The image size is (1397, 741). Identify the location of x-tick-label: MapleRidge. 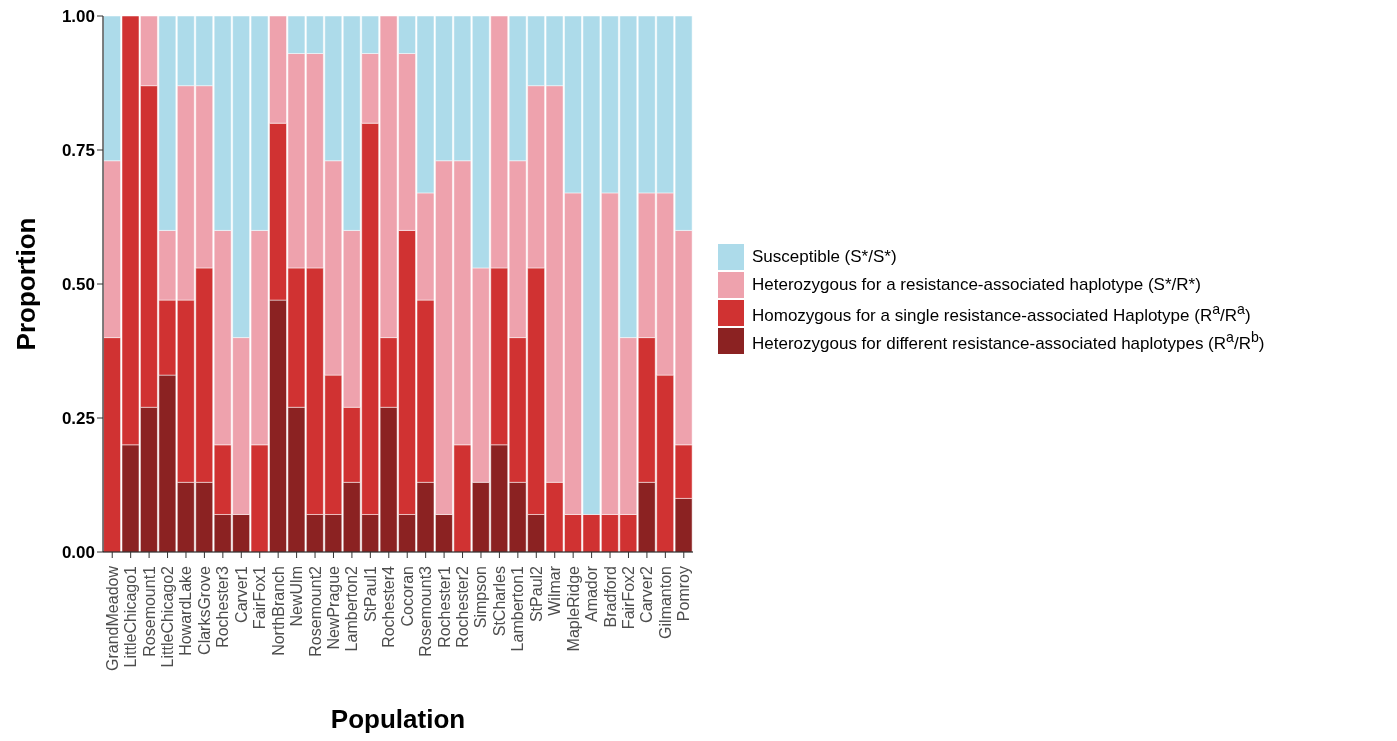
(573, 608).